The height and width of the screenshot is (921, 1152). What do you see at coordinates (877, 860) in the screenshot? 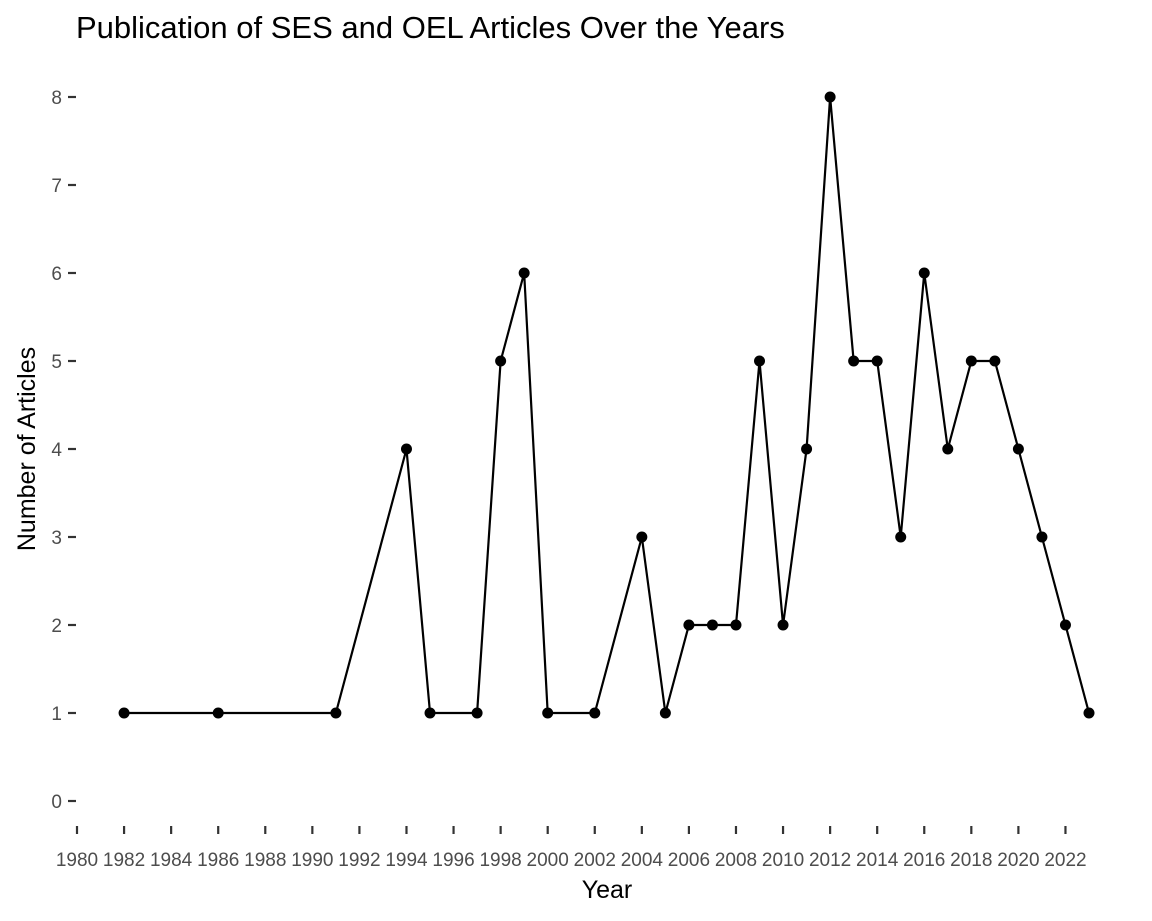
I see `x-tick-label: 2014` at bounding box center [877, 860].